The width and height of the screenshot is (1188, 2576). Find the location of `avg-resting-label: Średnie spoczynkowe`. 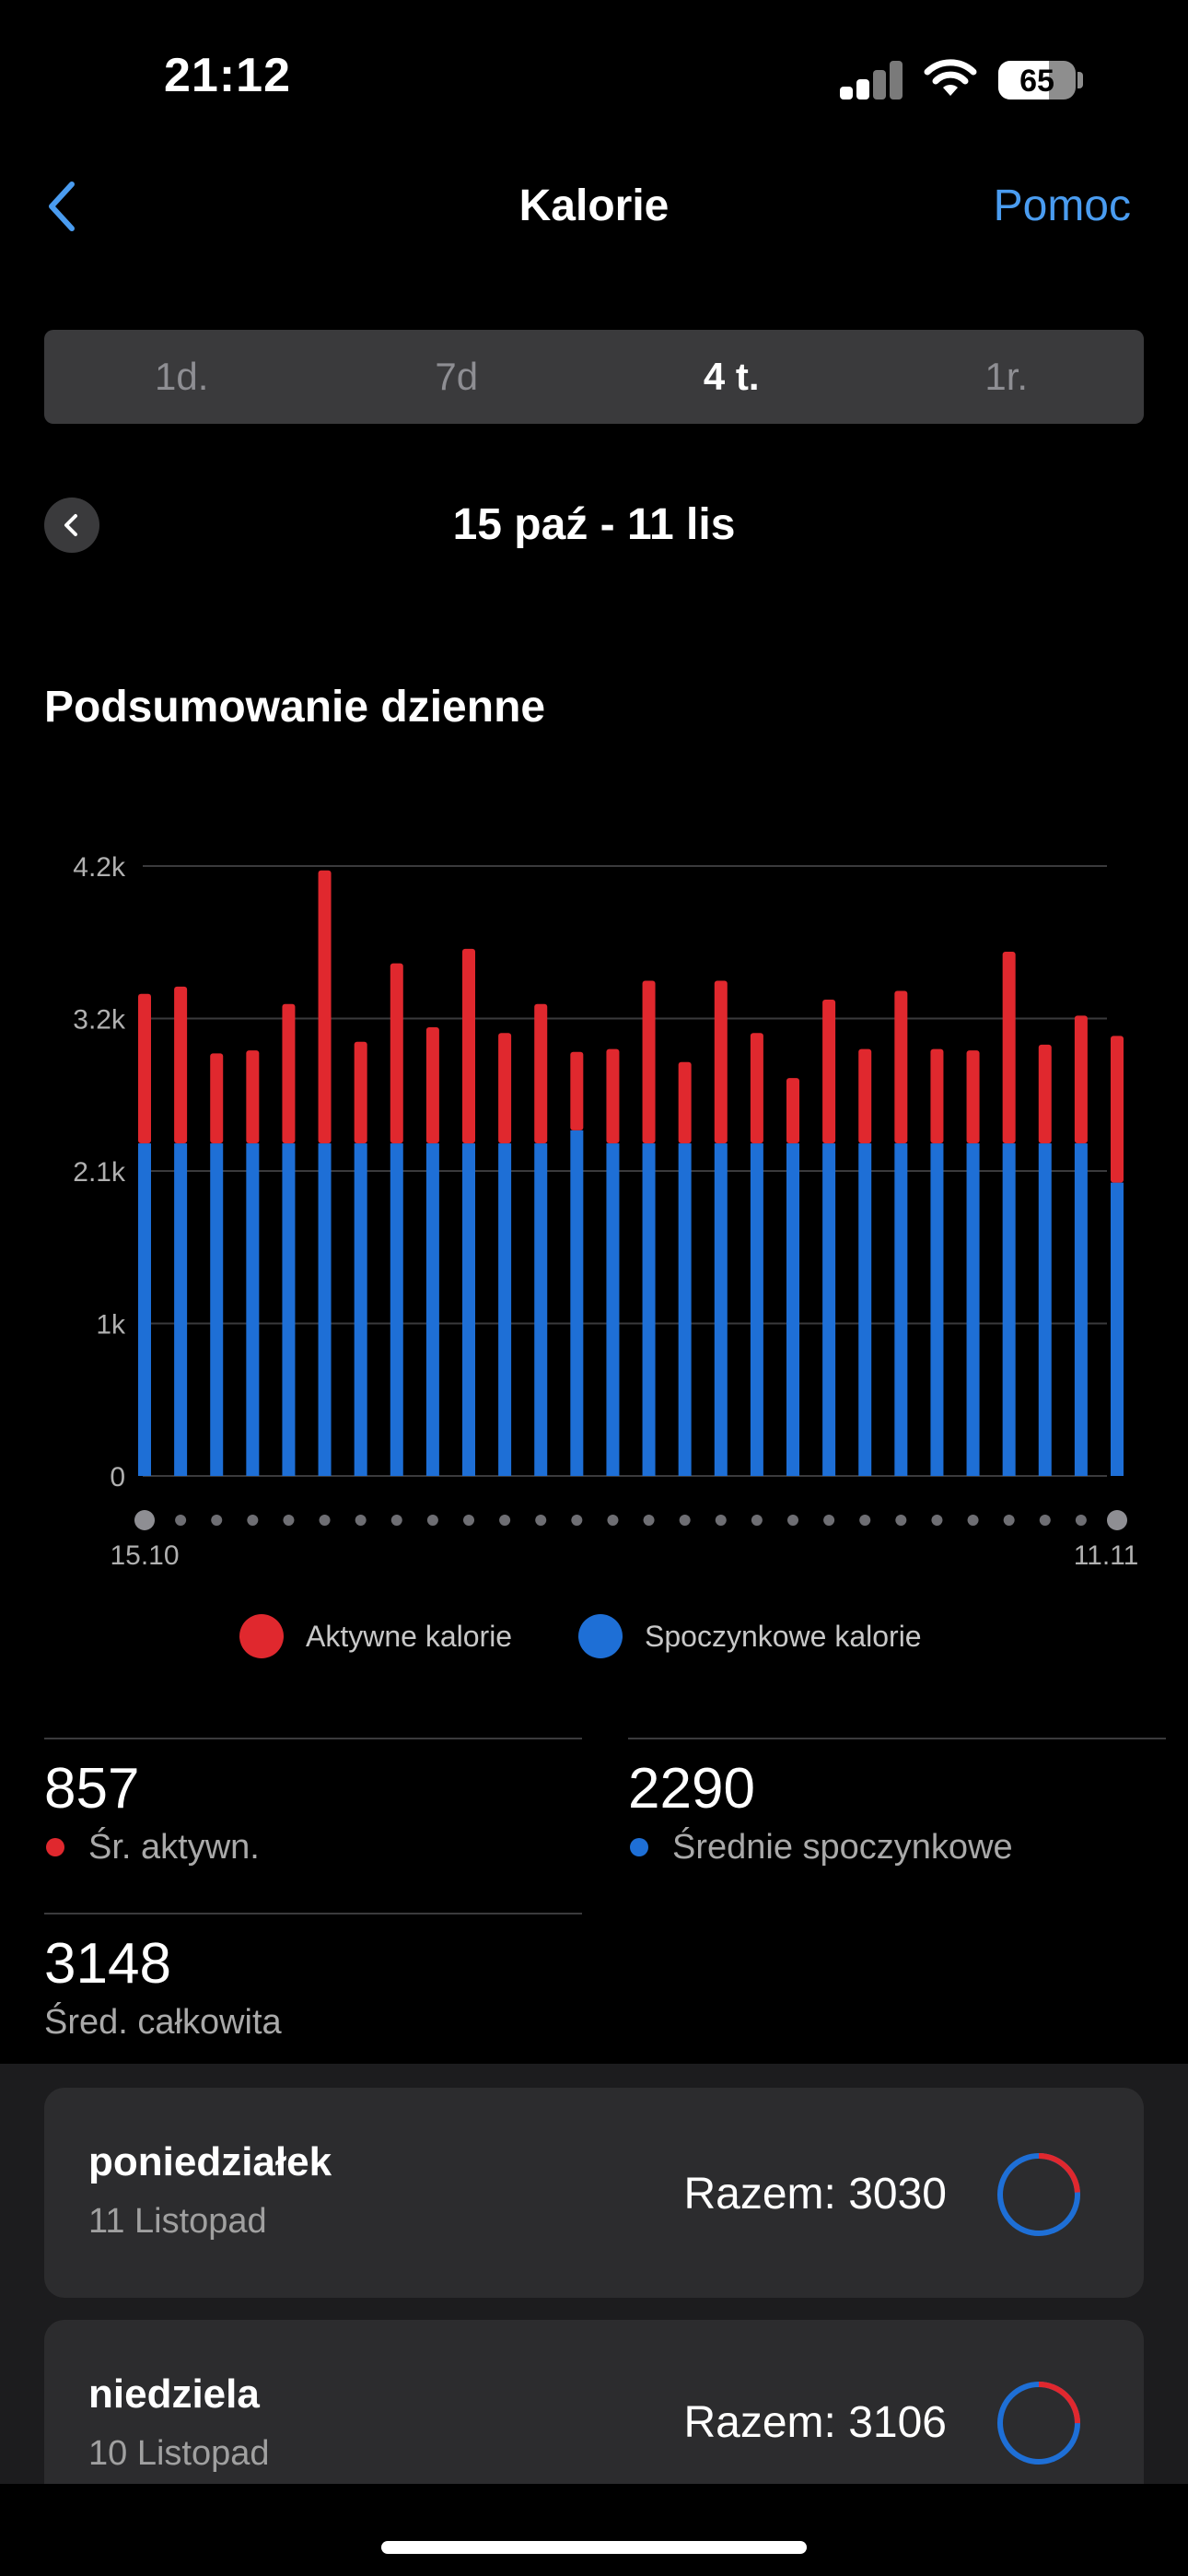

avg-resting-label: Średnie spoczynkowe is located at coordinates (842, 1847).